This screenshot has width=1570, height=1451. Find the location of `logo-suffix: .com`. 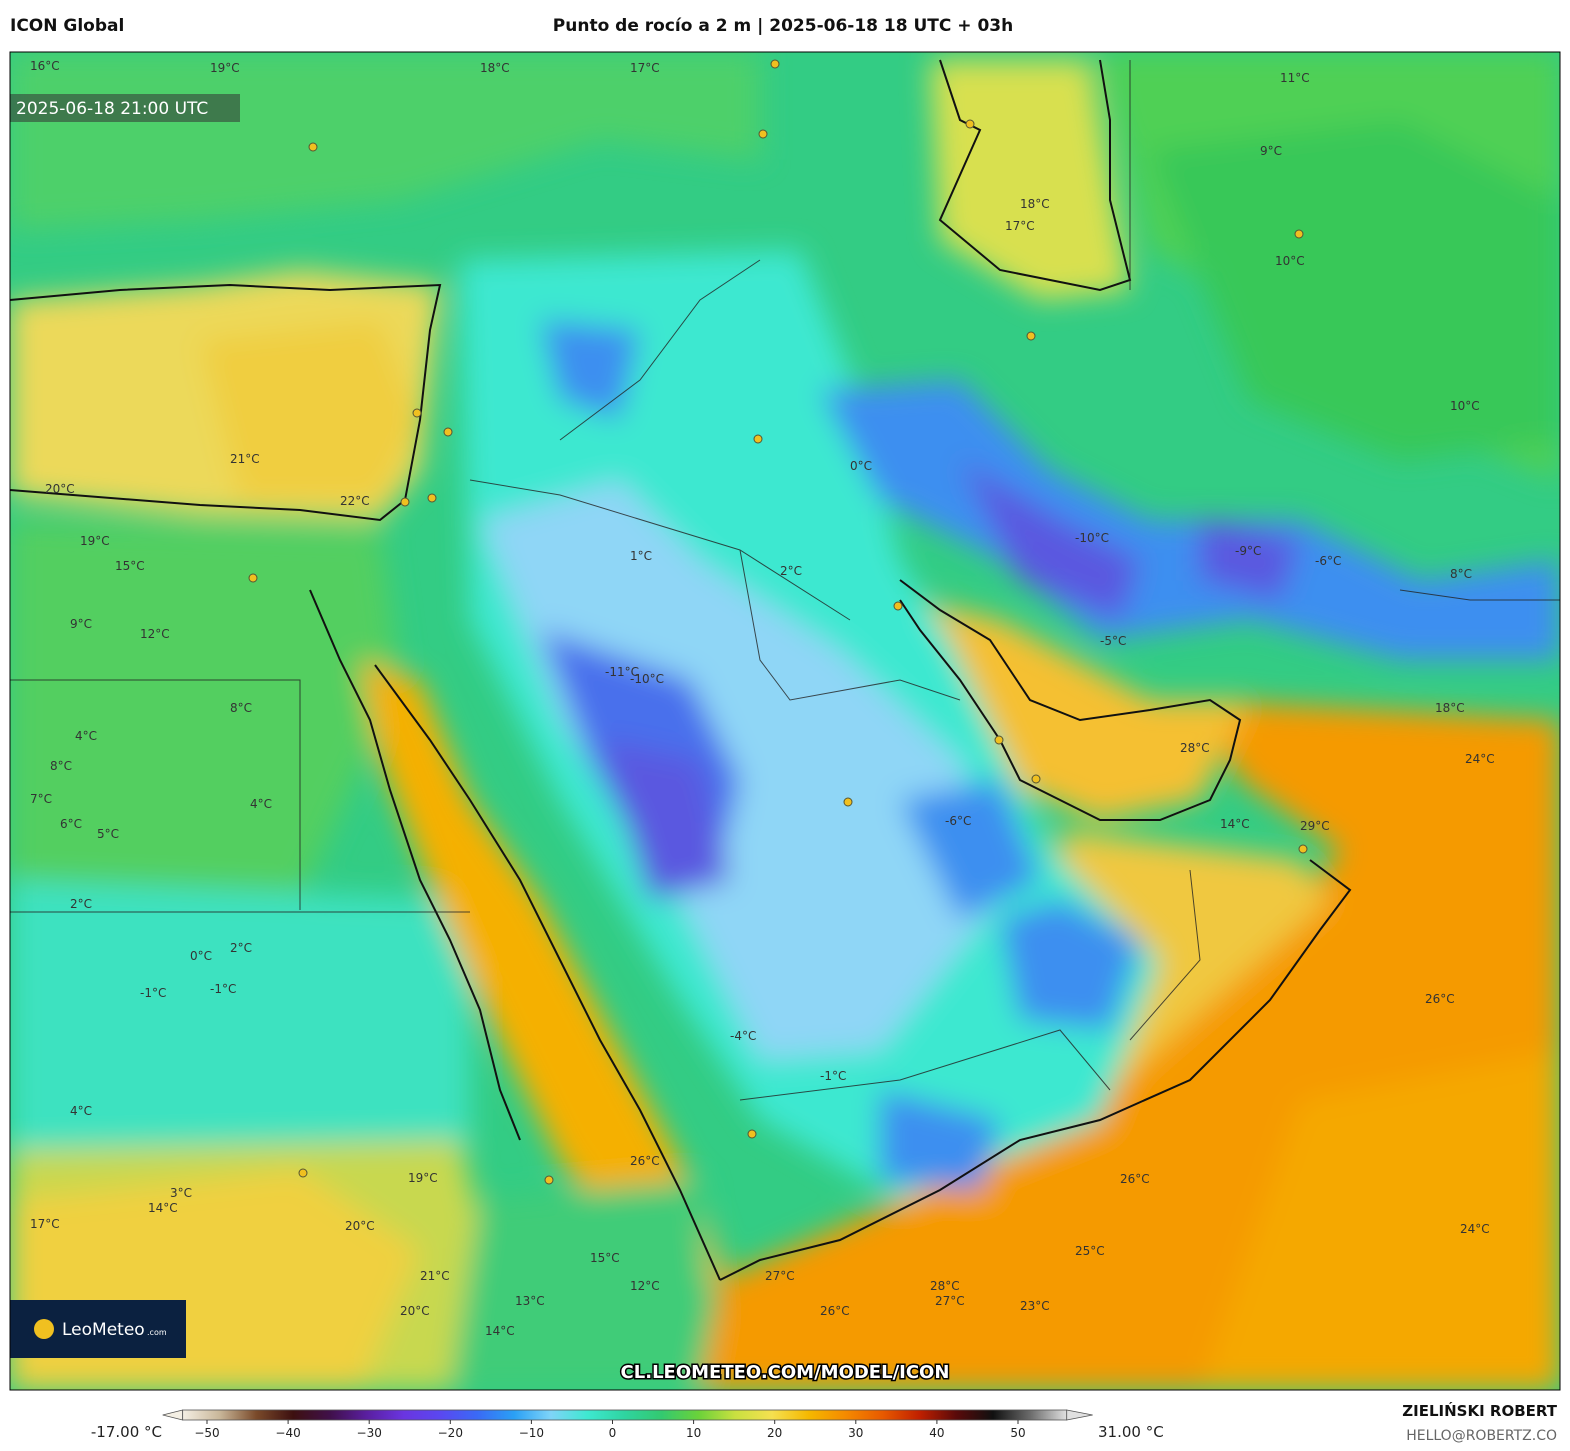

logo-suffix: .com is located at coordinates (157, 1332).